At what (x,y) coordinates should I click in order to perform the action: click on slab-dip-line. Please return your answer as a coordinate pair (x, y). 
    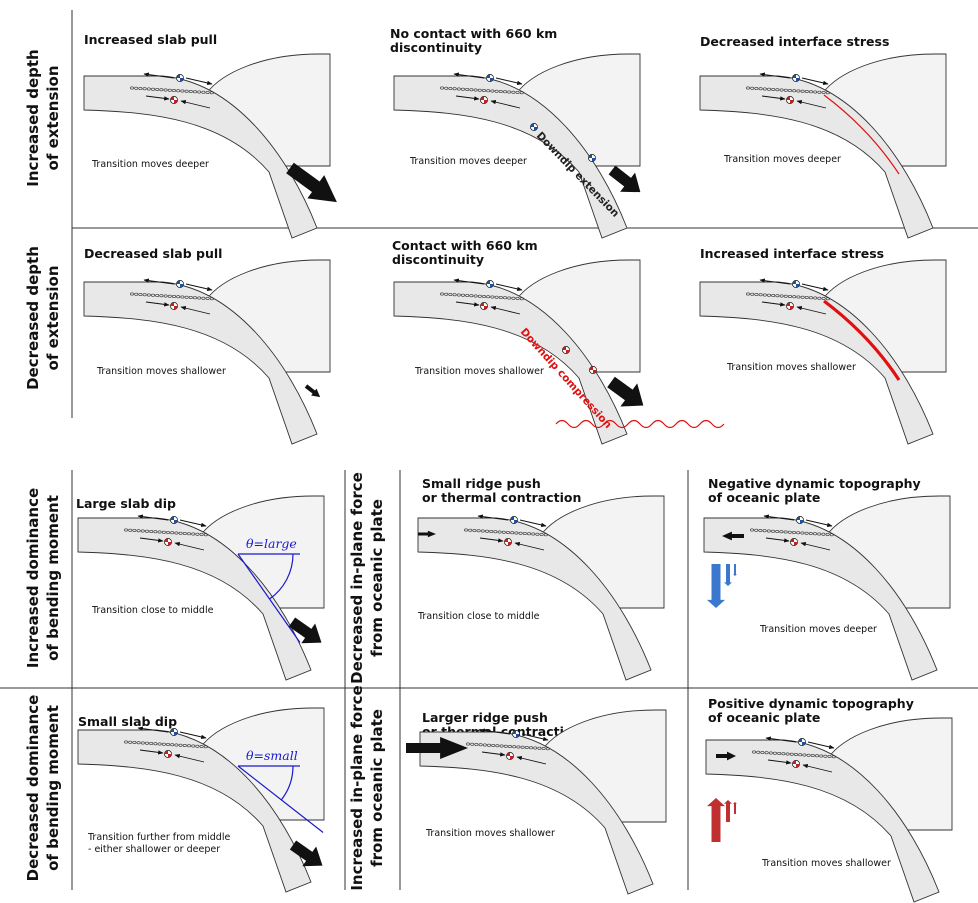
    Looking at the image, I should click on (280, 799).